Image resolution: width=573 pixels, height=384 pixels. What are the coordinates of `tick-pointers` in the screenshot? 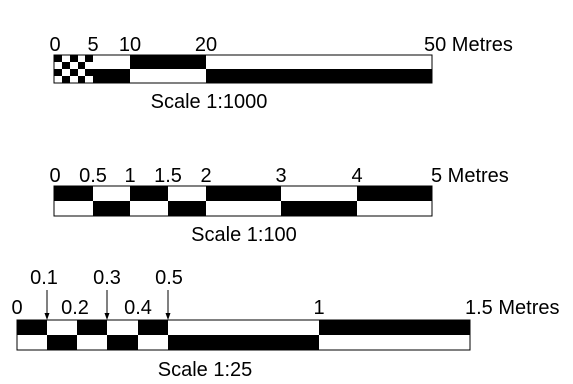 It's located at (107, 305).